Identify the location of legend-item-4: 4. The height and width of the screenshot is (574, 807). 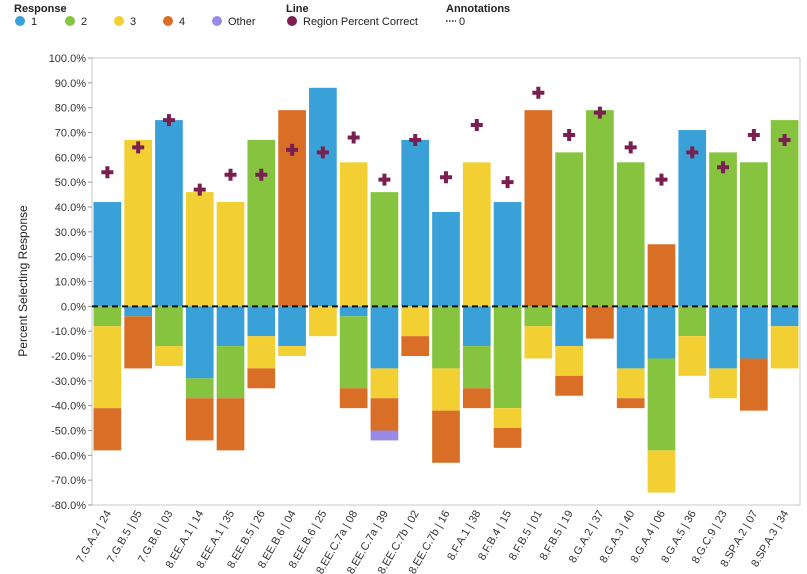
(174, 22).